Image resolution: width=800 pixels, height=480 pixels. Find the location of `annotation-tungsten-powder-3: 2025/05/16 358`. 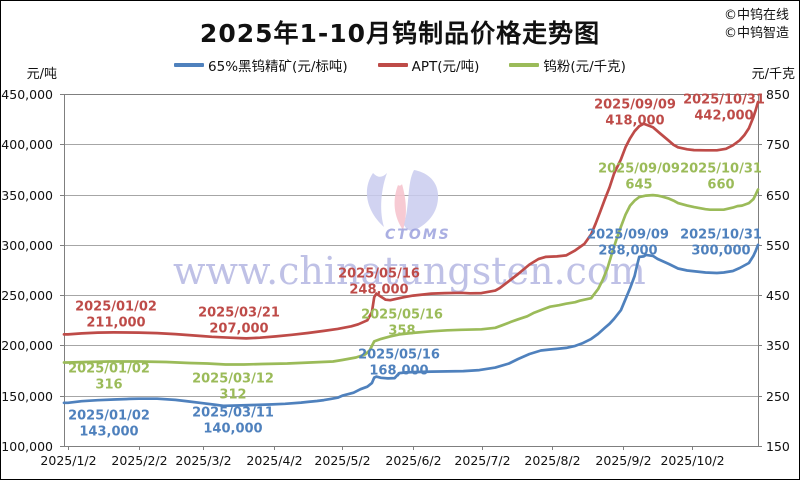

annotation-tungsten-powder-3: 2025/05/16 358 is located at coordinates (402, 323).